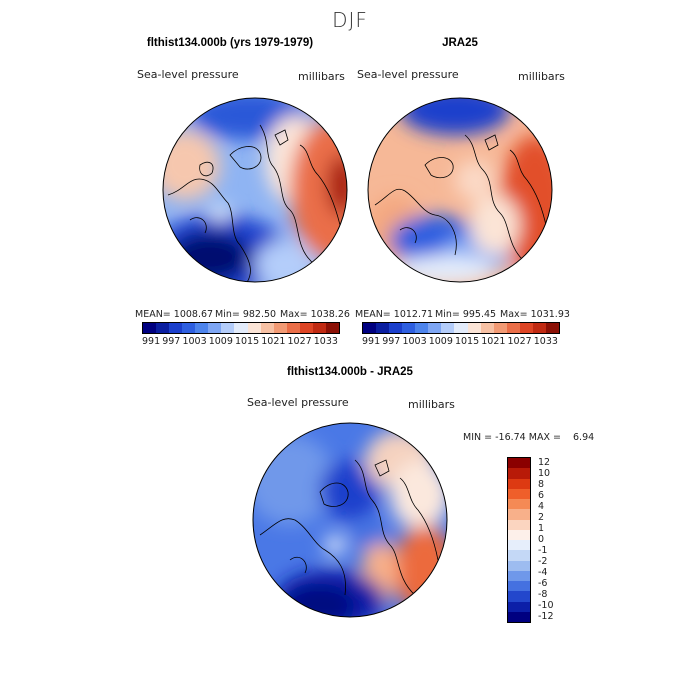 Image resolution: width=700 pixels, height=700 pixels. Describe the element at coordinates (543, 572) in the screenshot. I see `colorbar-tick-label: -4` at that location.